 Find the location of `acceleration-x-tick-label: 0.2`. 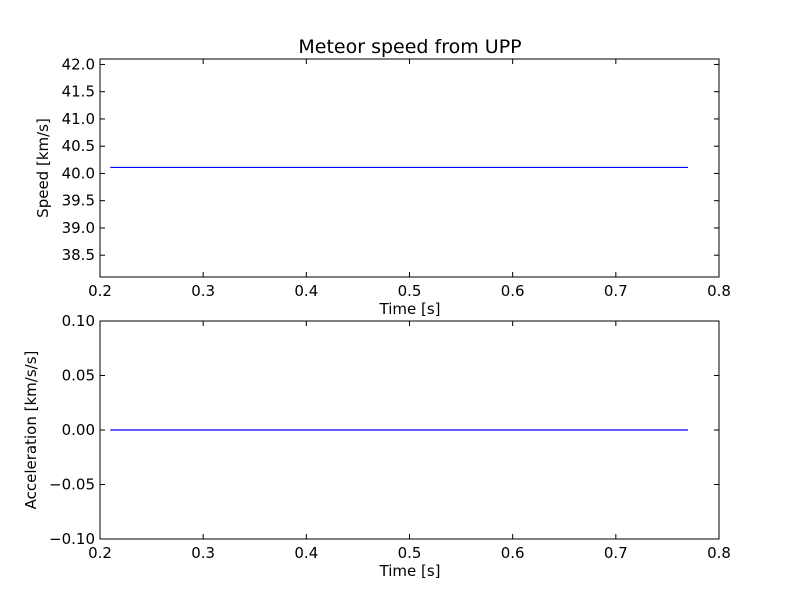

acceleration-x-tick-label: 0.2 is located at coordinates (100, 553).